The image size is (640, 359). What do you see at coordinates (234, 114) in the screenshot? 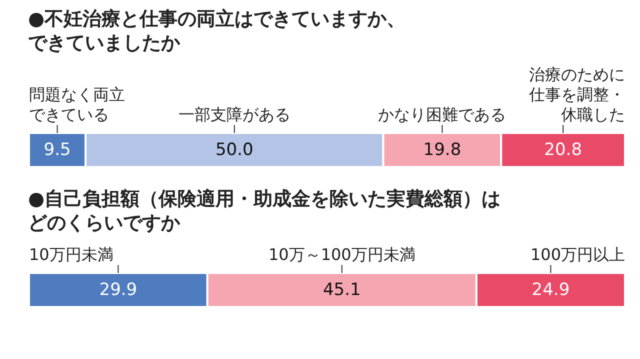
I see `series-label: 一部支障がある` at bounding box center [234, 114].